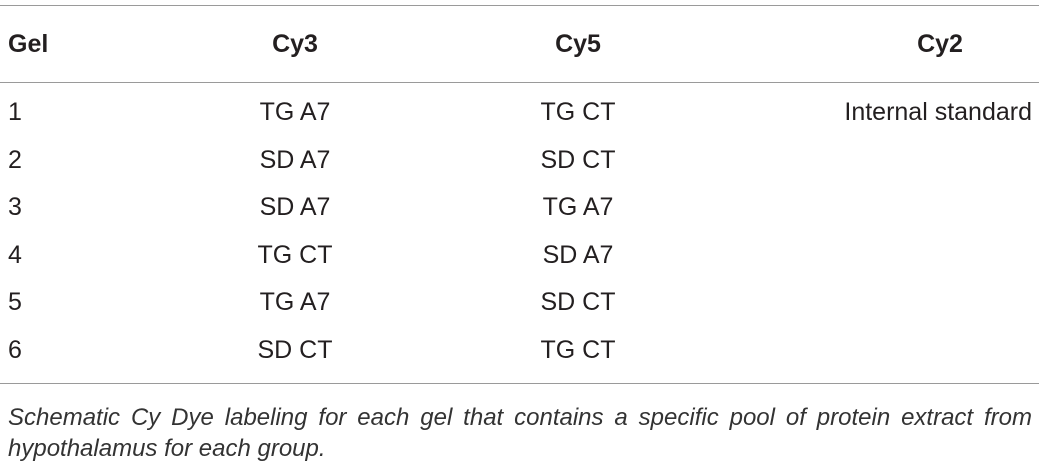 The height and width of the screenshot is (470, 1039). What do you see at coordinates (578, 44) in the screenshot?
I see `header-cell: Cy5` at bounding box center [578, 44].